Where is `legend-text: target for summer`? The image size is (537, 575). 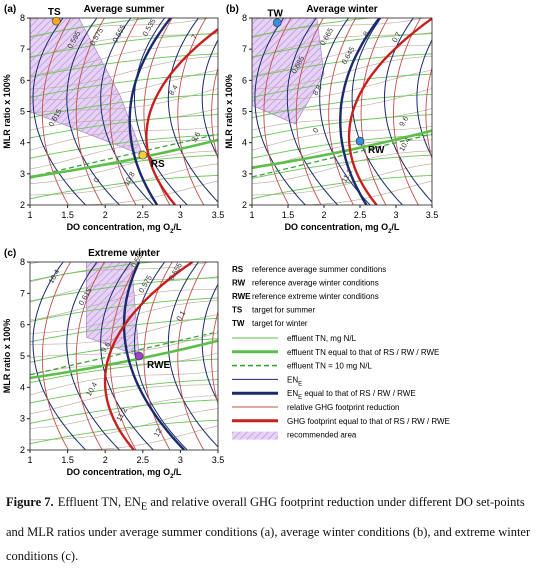 legend-text: target for summer is located at coordinates (283, 310).